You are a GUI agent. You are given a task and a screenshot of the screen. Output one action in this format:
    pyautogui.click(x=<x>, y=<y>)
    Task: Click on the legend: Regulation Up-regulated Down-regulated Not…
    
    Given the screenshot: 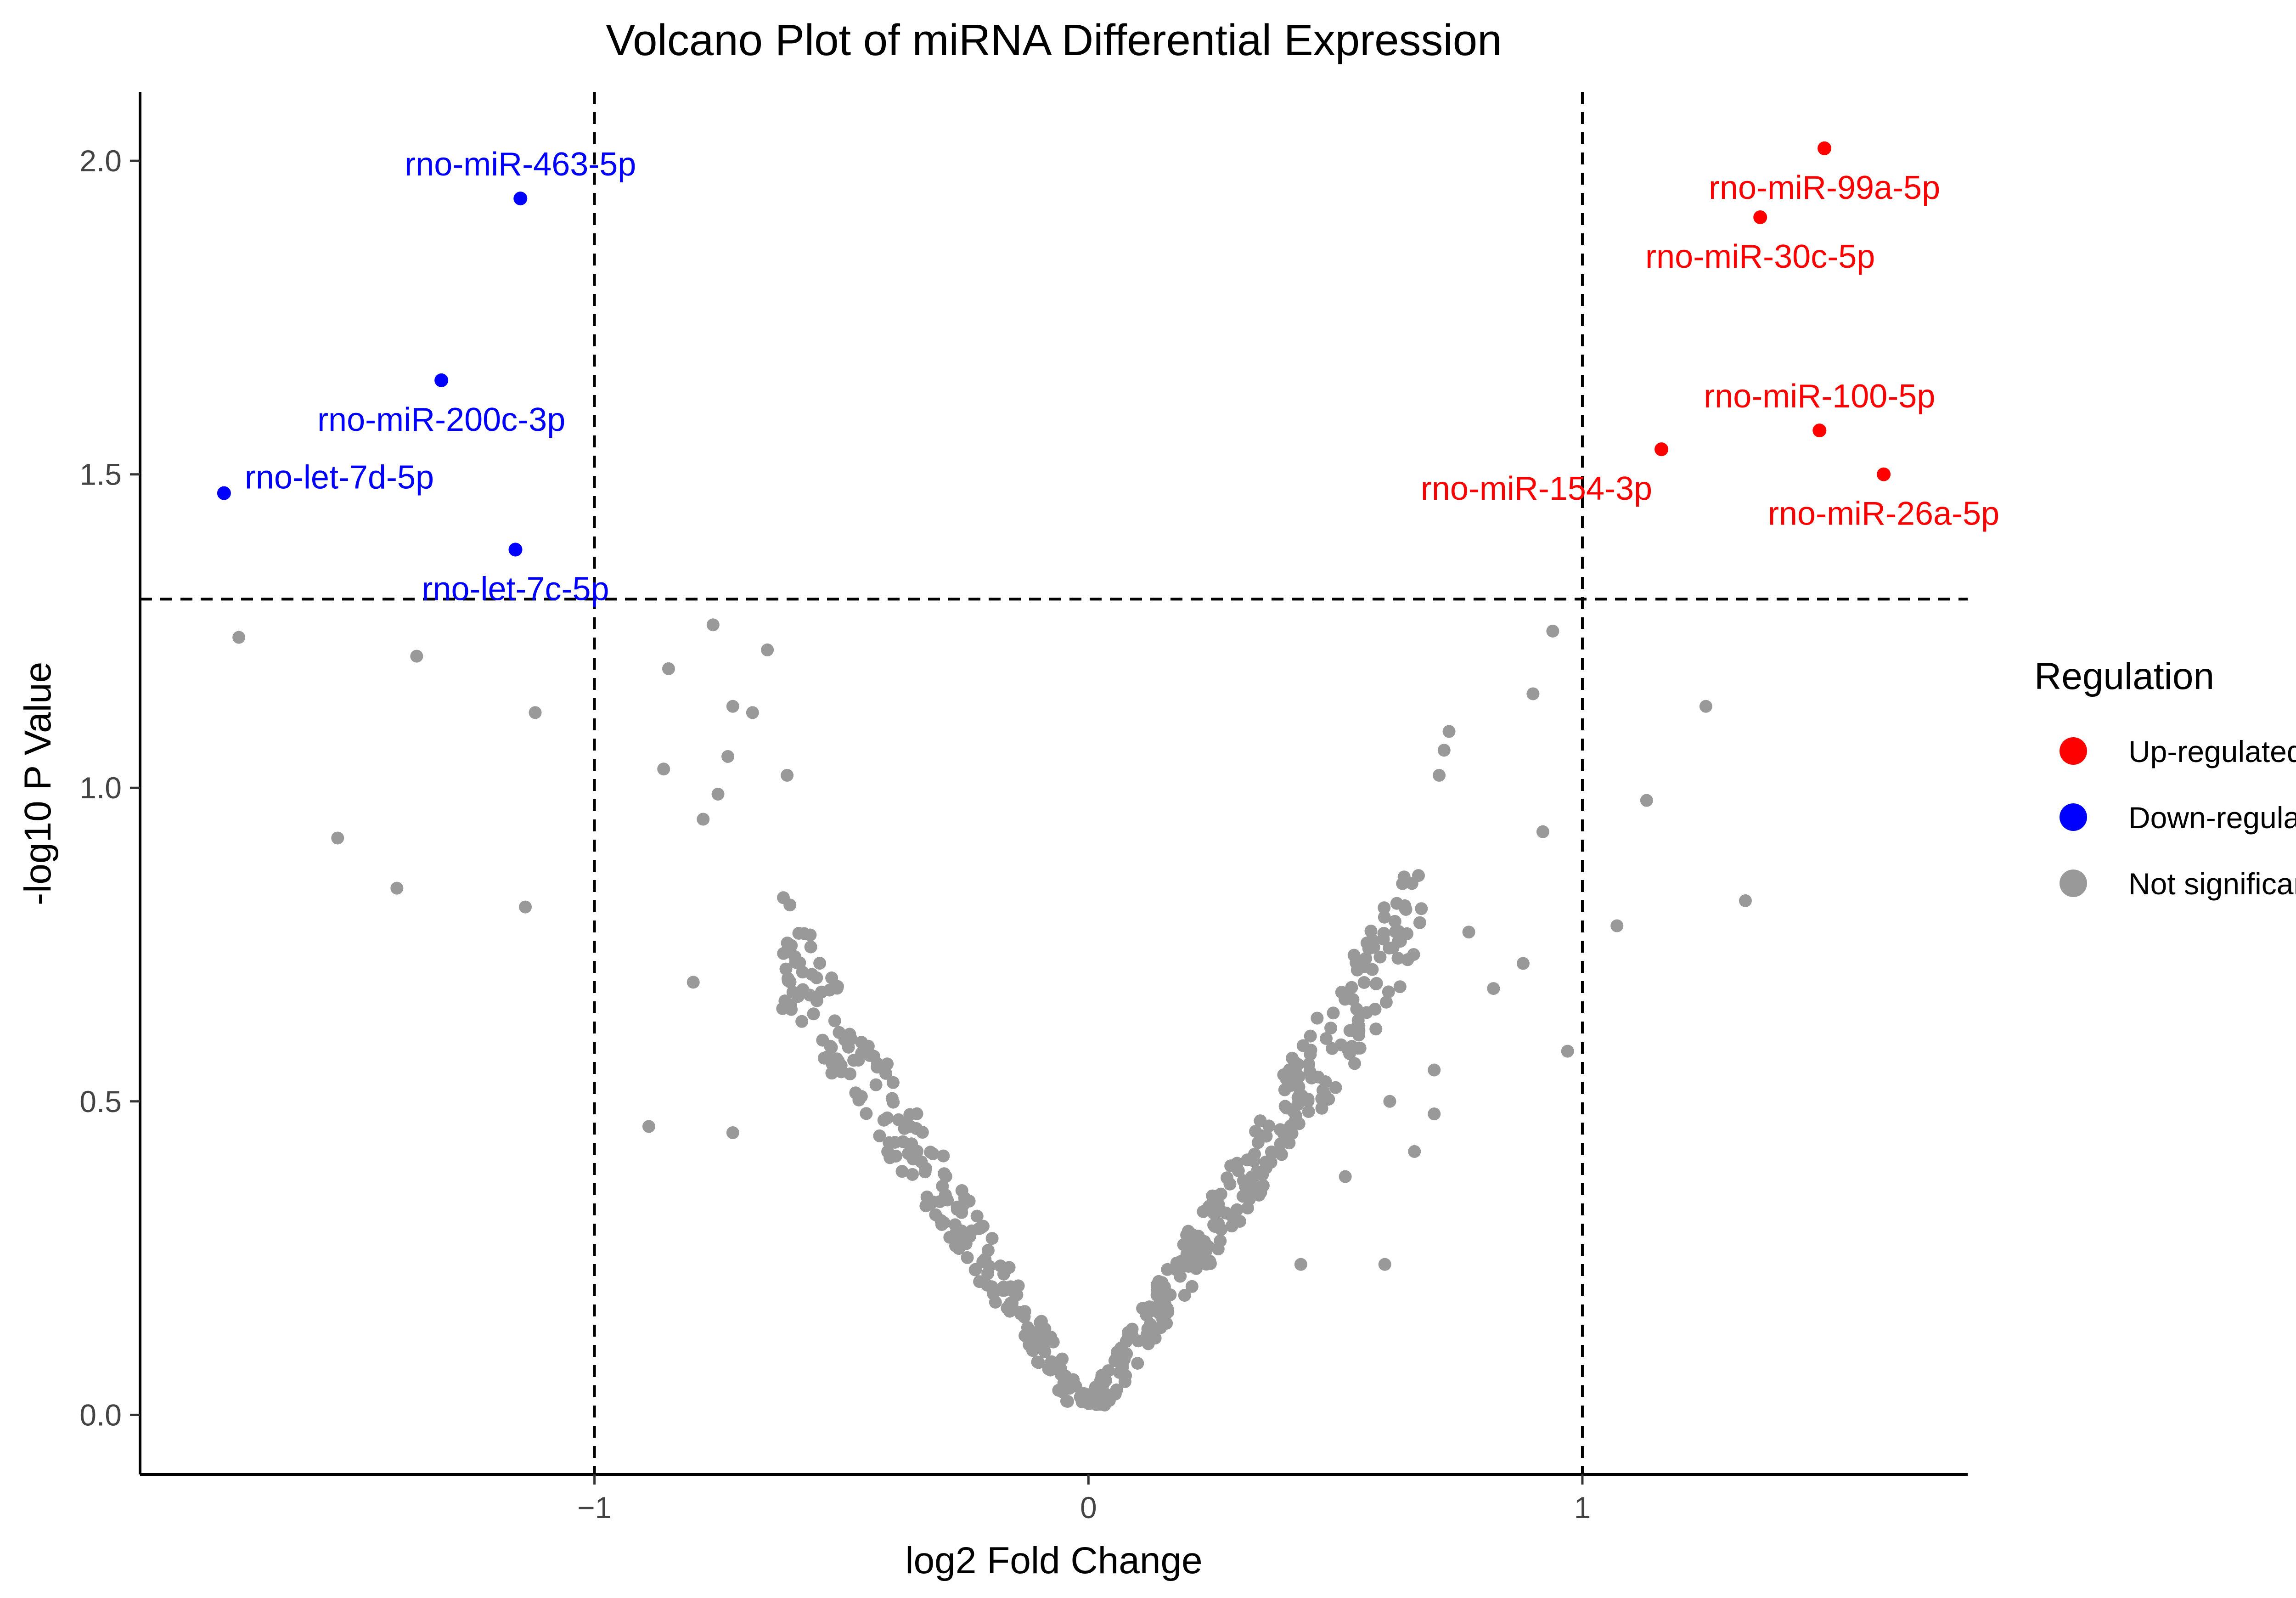 What is the action you would take?
    pyautogui.click(x=2165, y=778)
    